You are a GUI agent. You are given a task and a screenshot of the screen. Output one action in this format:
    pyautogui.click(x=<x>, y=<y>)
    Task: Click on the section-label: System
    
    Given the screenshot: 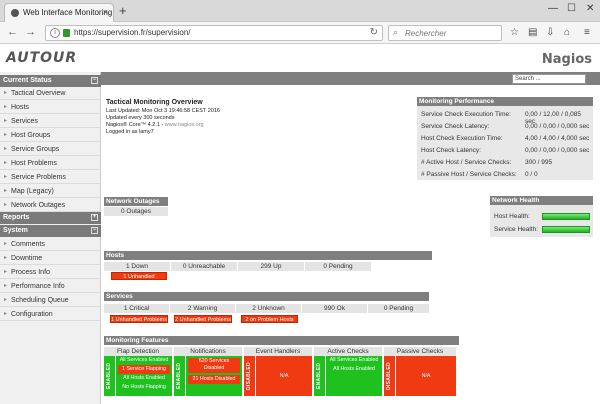 What is the action you would take?
    pyautogui.click(x=15, y=230)
    